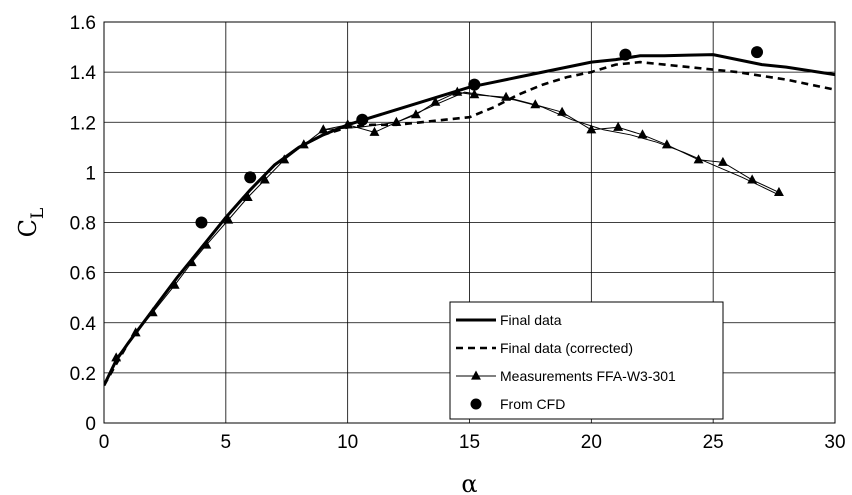 Image resolution: width=852 pixels, height=495 pixels. I want to click on legend-entry: Final data (corrected), so click(544, 348).